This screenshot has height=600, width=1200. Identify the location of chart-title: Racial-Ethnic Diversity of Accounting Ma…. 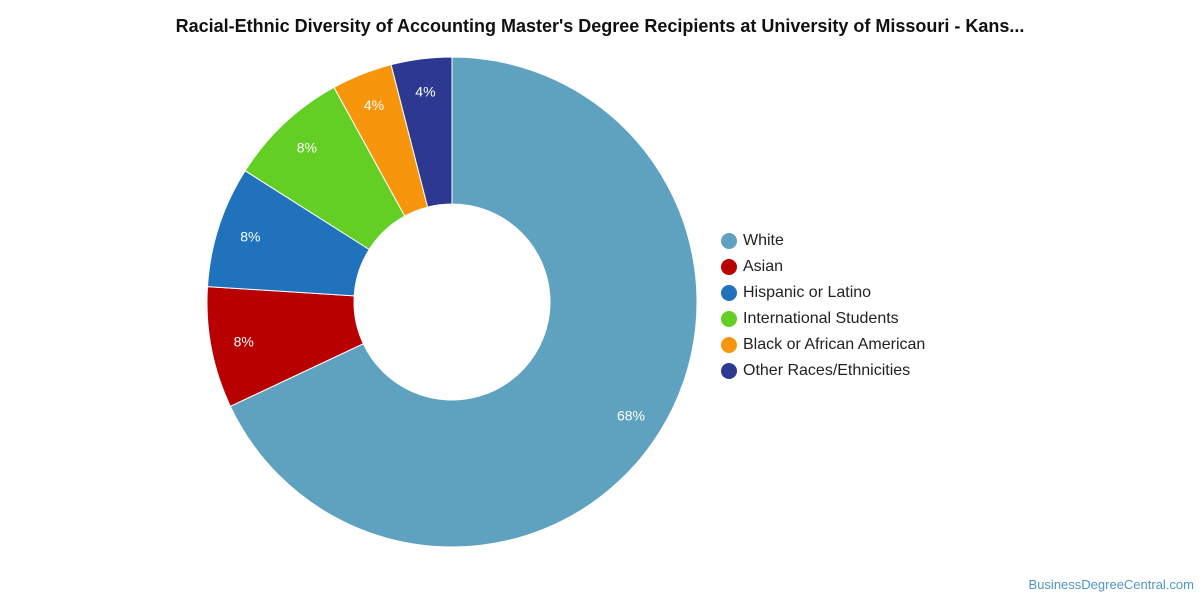
(600, 26).